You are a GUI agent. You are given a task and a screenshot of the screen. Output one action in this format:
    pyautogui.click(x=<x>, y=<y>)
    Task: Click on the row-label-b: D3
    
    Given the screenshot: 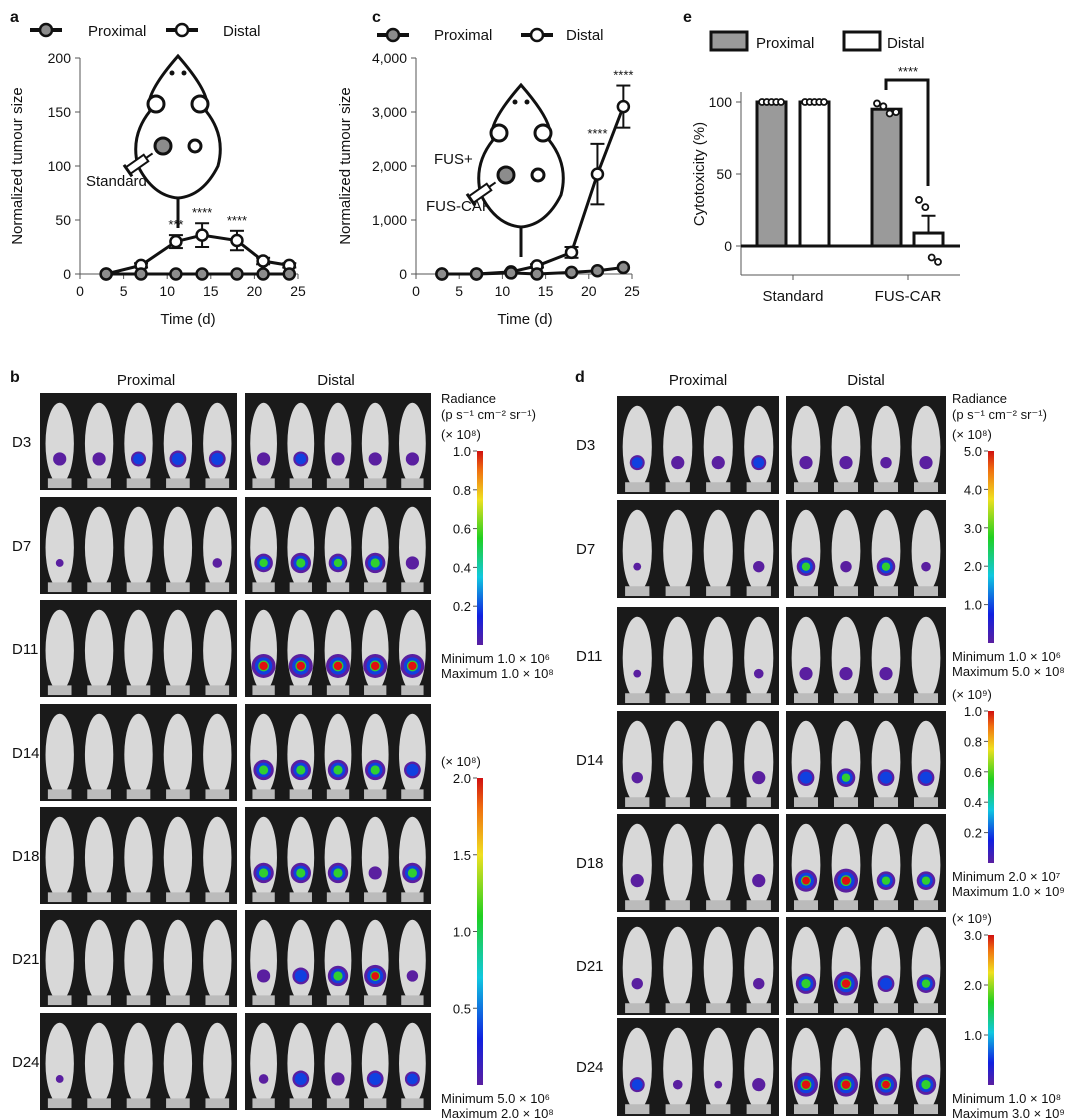 What is the action you would take?
    pyautogui.click(x=21, y=442)
    